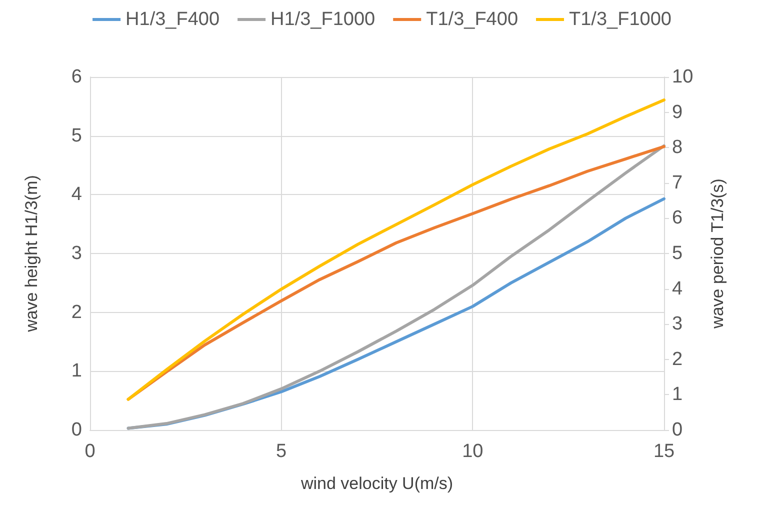 This screenshot has width=764, height=521. Describe the element at coordinates (76, 135) in the screenshot. I see `y-tick-label: 5` at that location.